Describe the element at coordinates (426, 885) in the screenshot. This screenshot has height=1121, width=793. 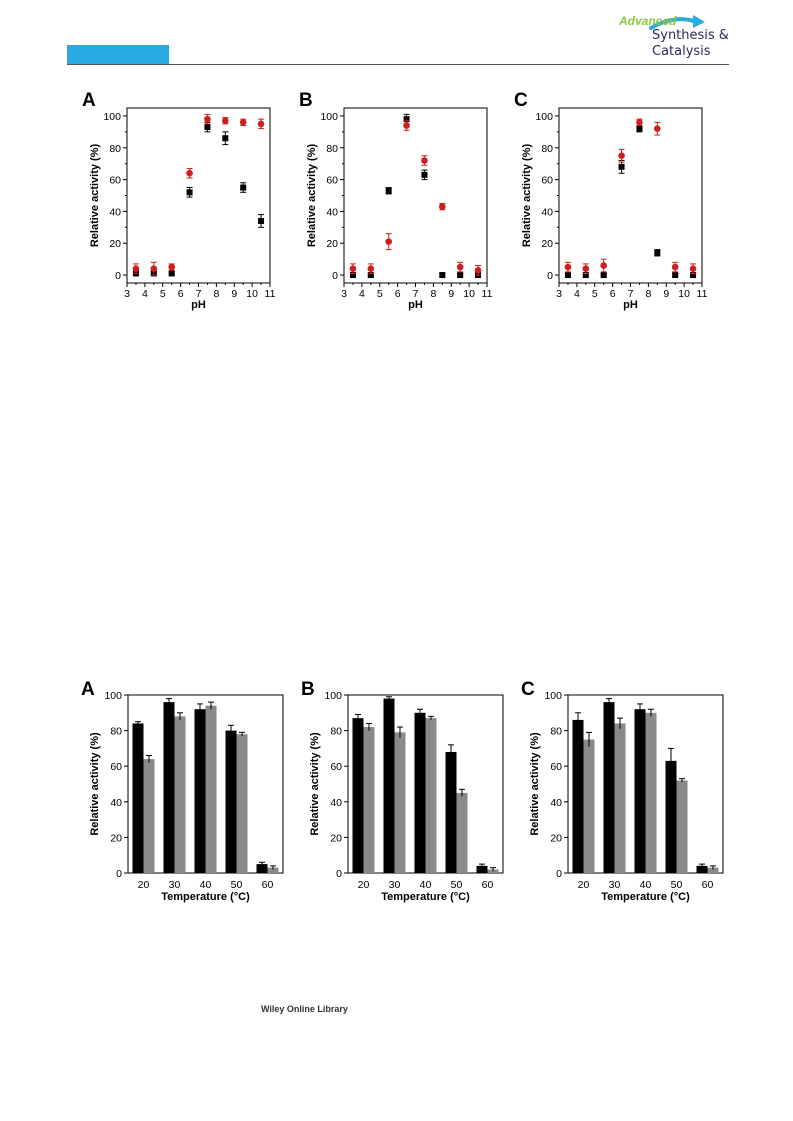
I see `x-tick-label: 40` at that location.